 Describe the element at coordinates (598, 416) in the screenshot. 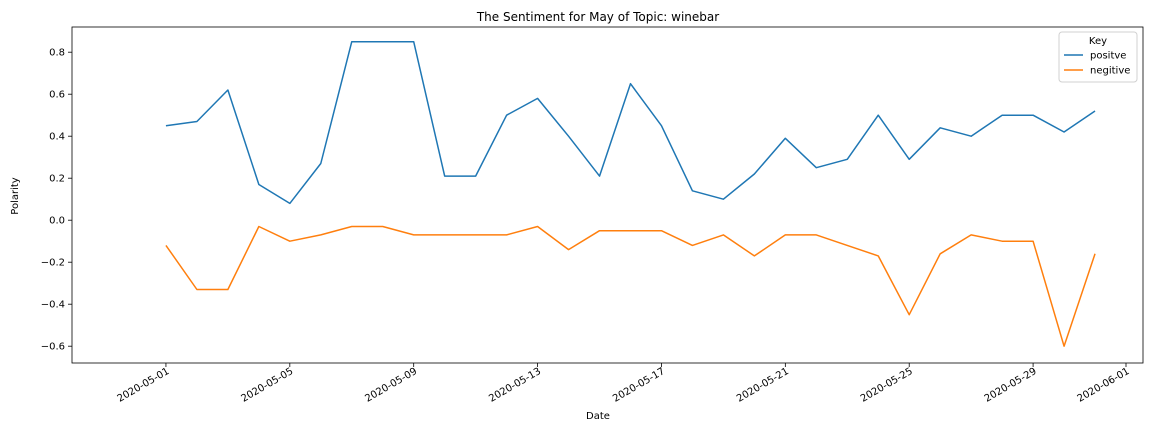

I see `x-axis-label: Date` at that location.